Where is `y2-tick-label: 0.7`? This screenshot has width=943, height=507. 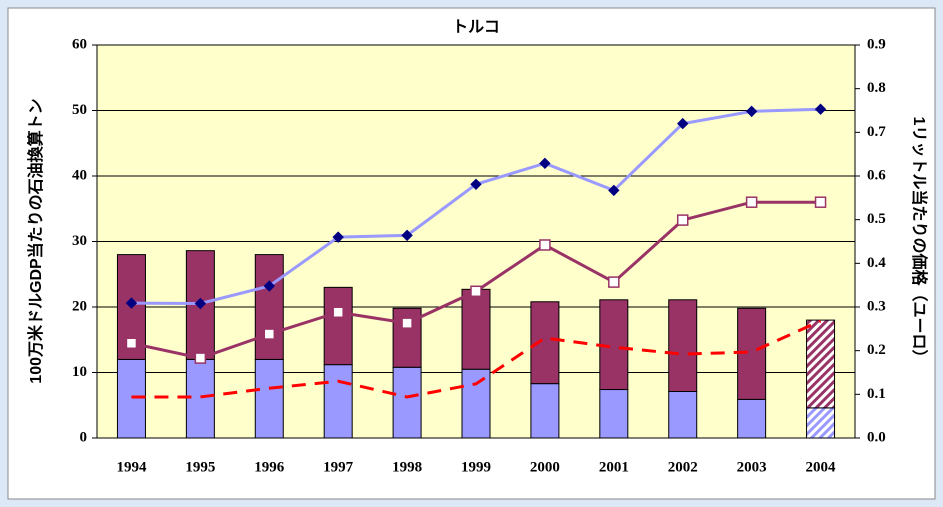
y2-tick-label: 0.7 is located at coordinates (876, 132).